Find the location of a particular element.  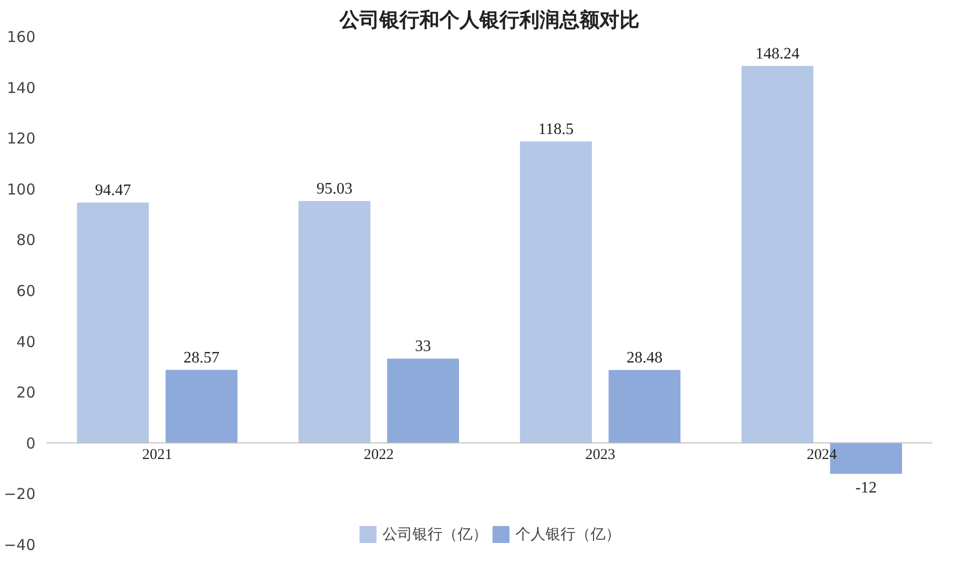

y-tick-label: 60 is located at coordinates (26, 291).